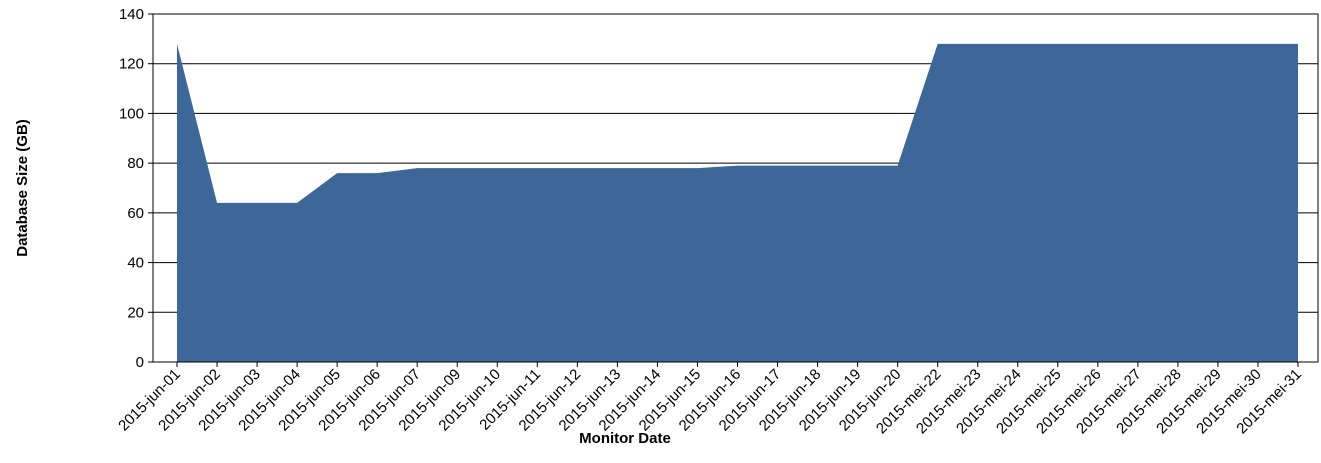 The height and width of the screenshot is (463, 1321). What do you see at coordinates (136, 188) in the screenshot?
I see `y-axis: 0 20 40 60 80 100 120 140` at bounding box center [136, 188].